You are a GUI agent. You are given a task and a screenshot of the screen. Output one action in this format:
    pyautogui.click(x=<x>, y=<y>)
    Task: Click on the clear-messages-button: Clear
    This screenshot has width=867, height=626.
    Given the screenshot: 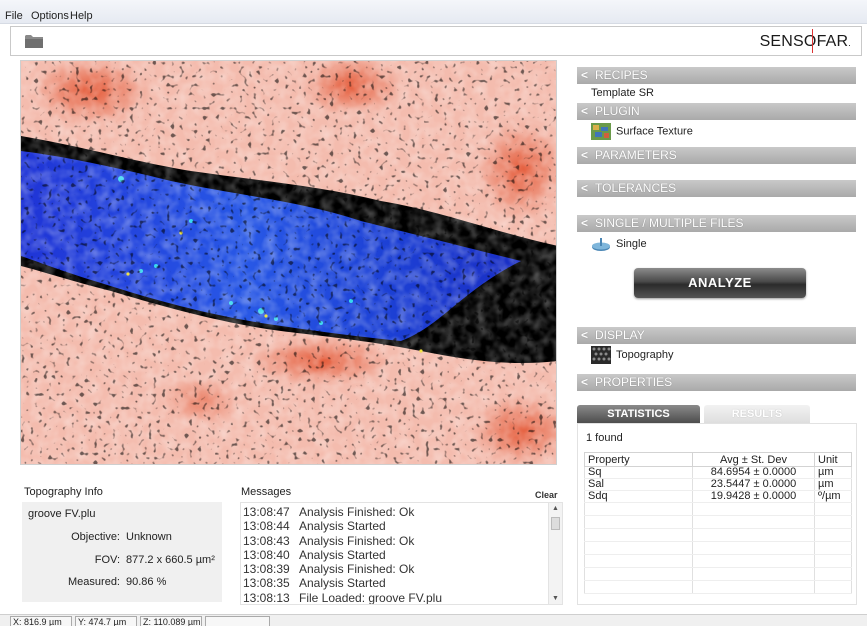 What is the action you would take?
    pyautogui.click(x=546, y=495)
    